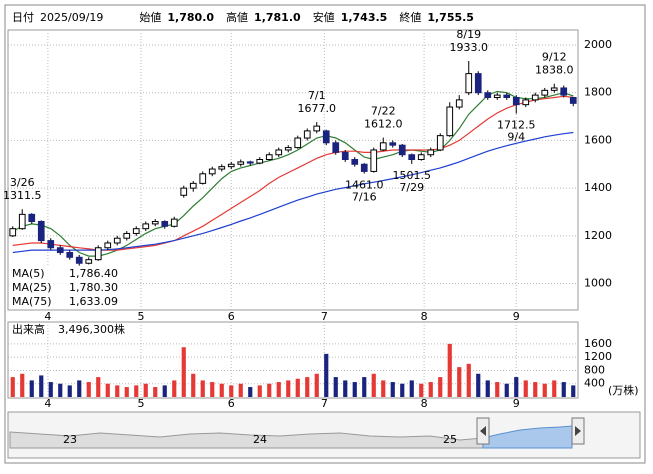 The image size is (653, 474). What do you see at coordinates (598, 343) in the screenshot?
I see `y-tick-label: 1600` at bounding box center [598, 343].